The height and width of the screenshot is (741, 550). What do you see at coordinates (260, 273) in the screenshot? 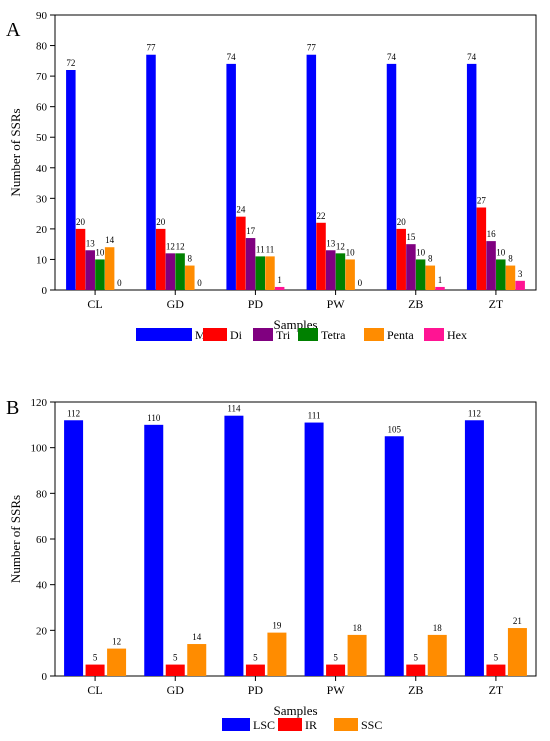
I see `bar-tetra-pd` at bounding box center [260, 273].